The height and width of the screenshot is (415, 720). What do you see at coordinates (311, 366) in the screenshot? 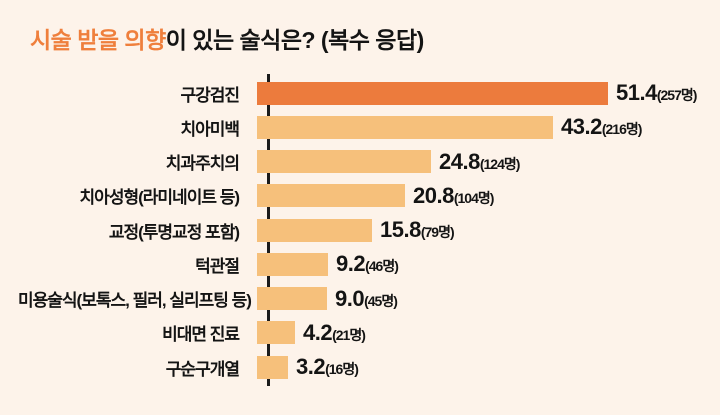
I see `value-percent: 3.2` at bounding box center [311, 366].